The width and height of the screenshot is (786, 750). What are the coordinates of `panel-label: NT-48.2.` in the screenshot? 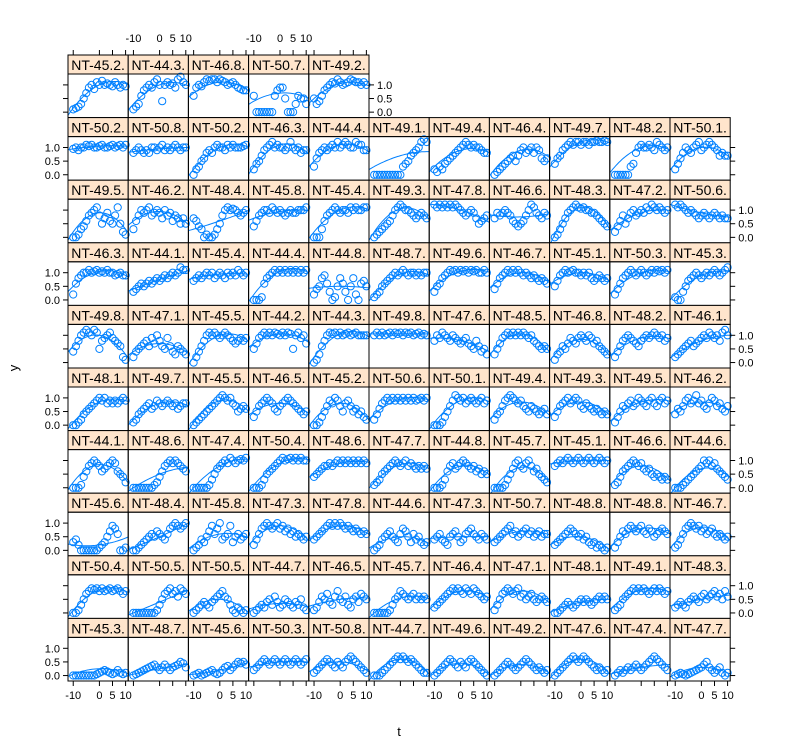 It's located at (640, 315).